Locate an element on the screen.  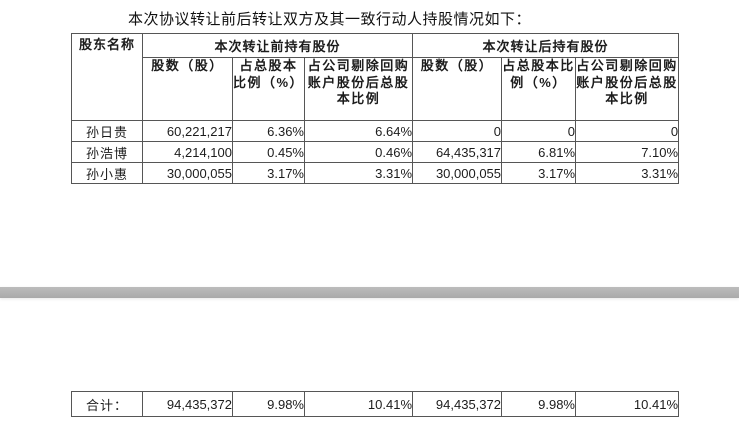
cell-after-shares: 30,000,055 is located at coordinates (457, 173).